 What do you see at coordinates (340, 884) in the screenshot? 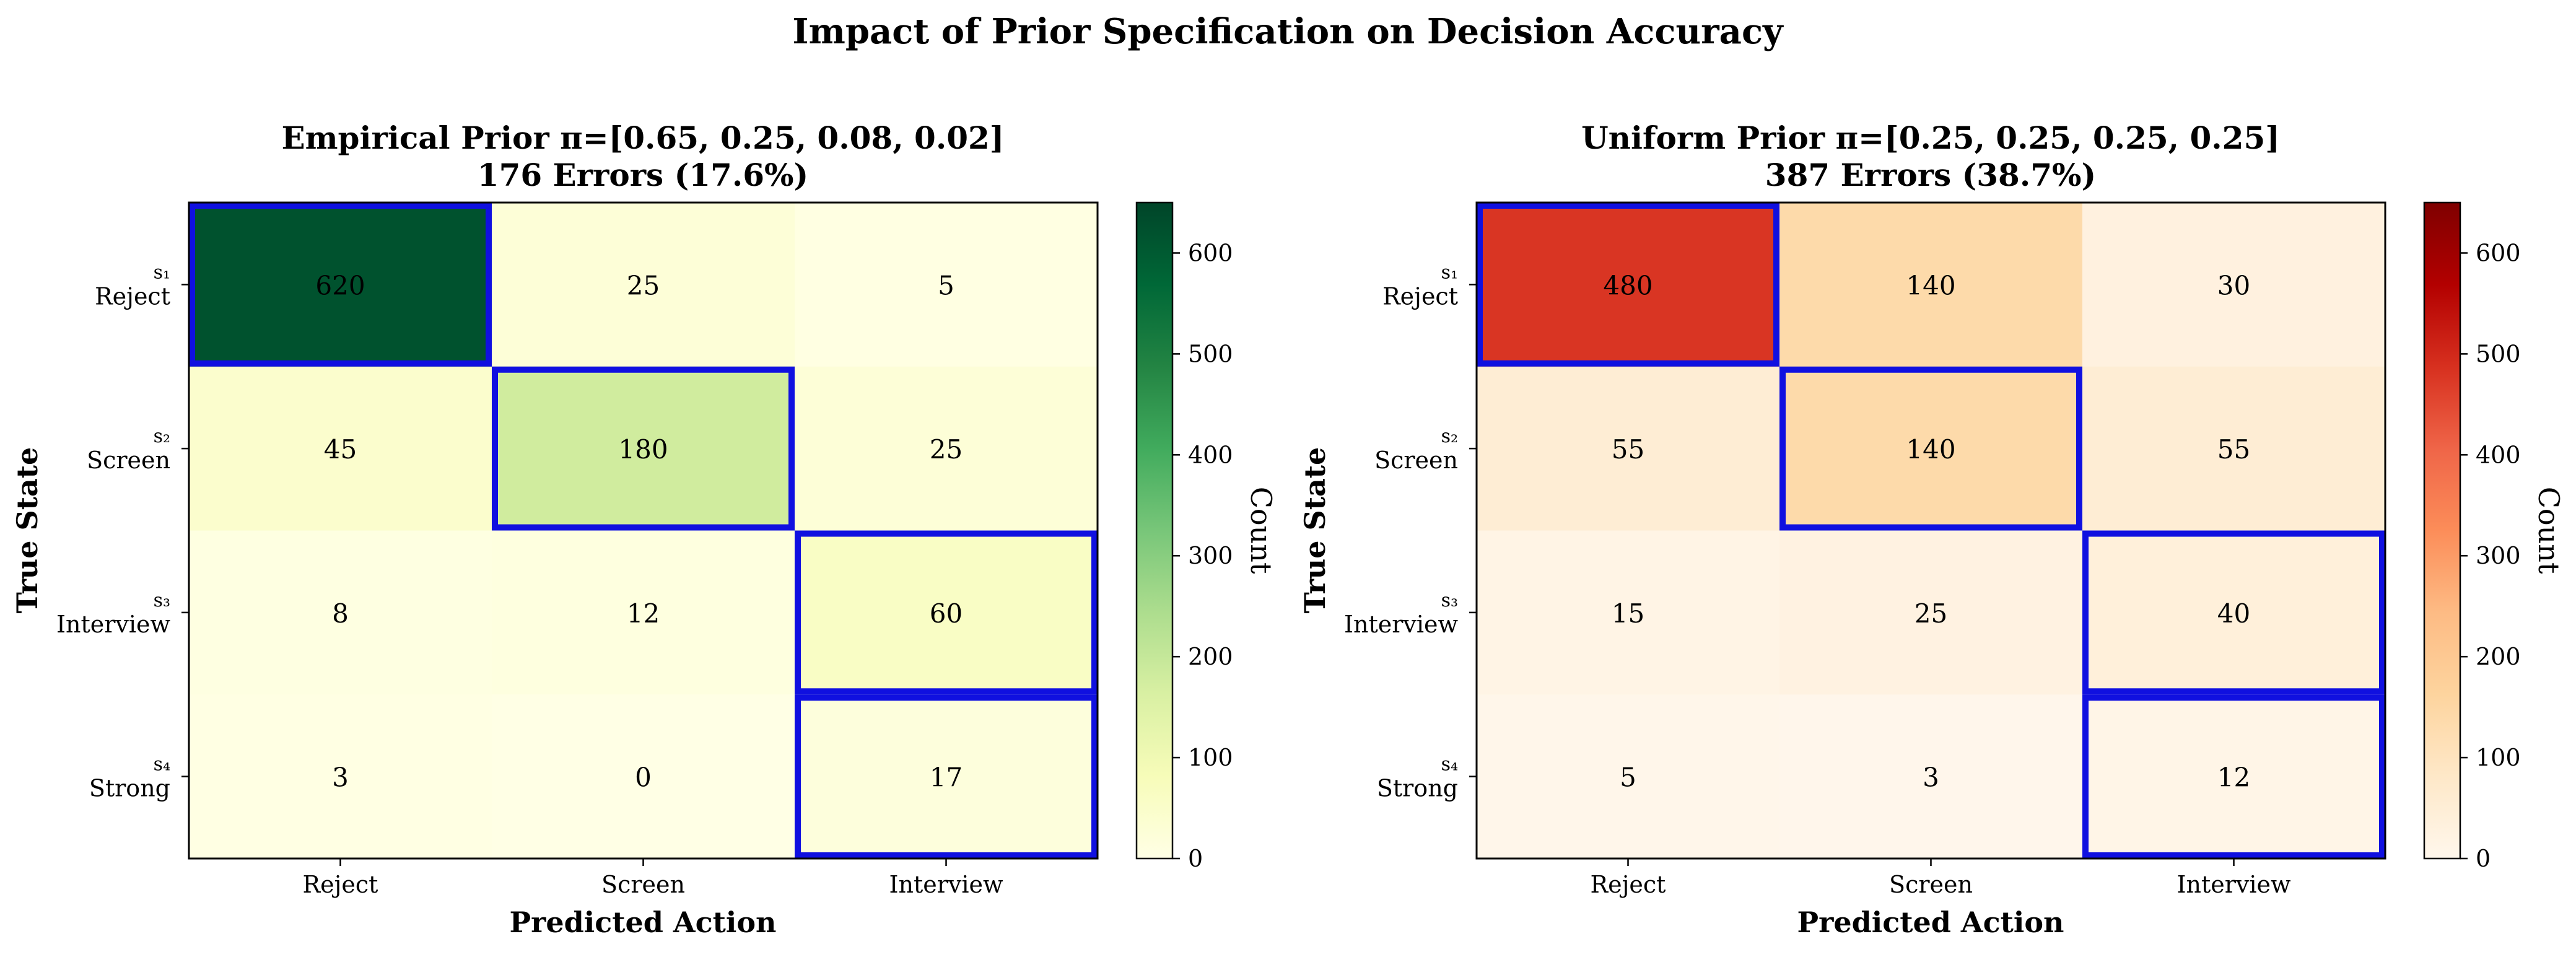
I see `x-tick-label: Reject` at bounding box center [340, 884].